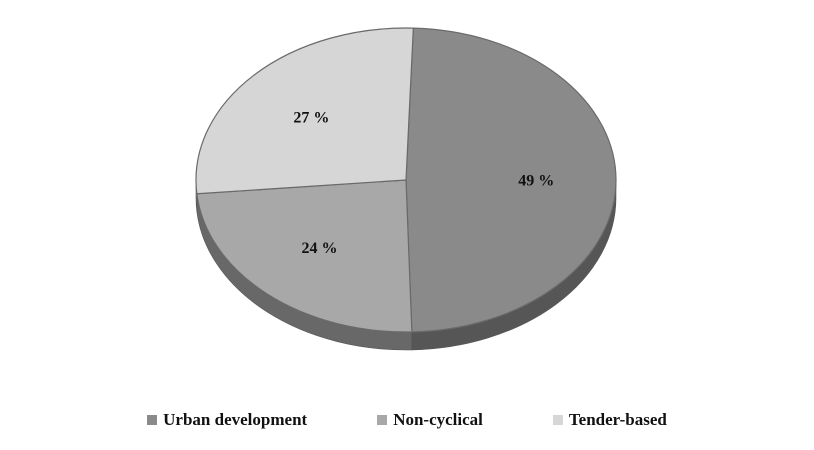  I want to click on data-label-urban-development: 49 %, so click(536, 180).